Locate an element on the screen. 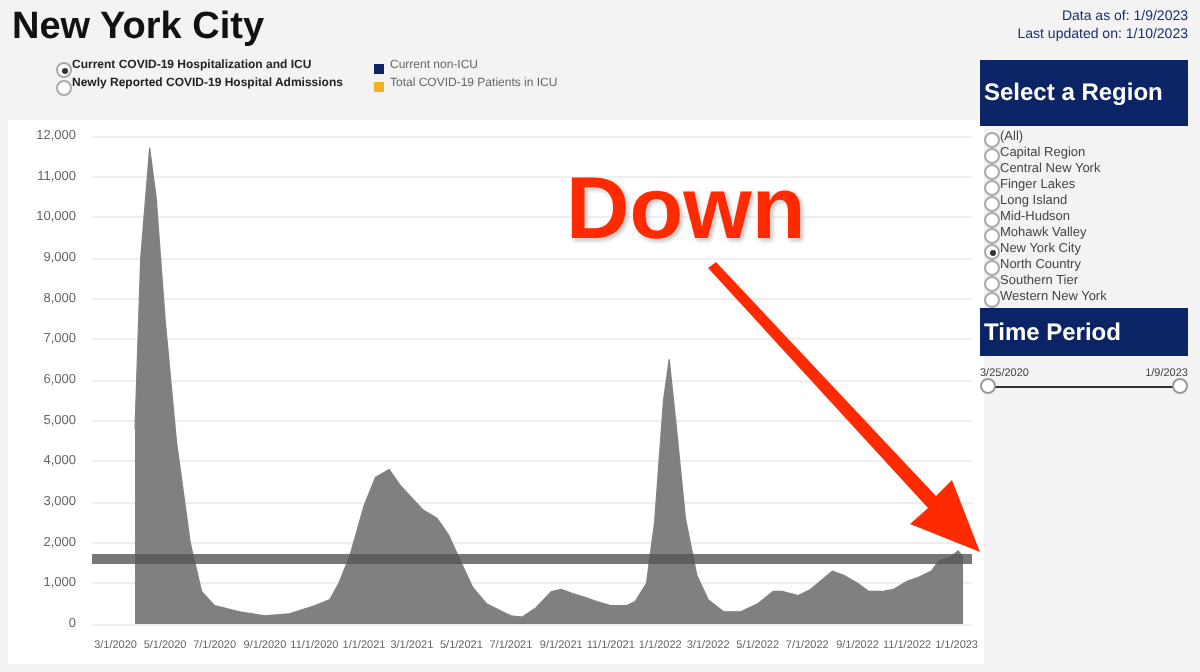  chart-title: New York City is located at coordinates (138, 28).